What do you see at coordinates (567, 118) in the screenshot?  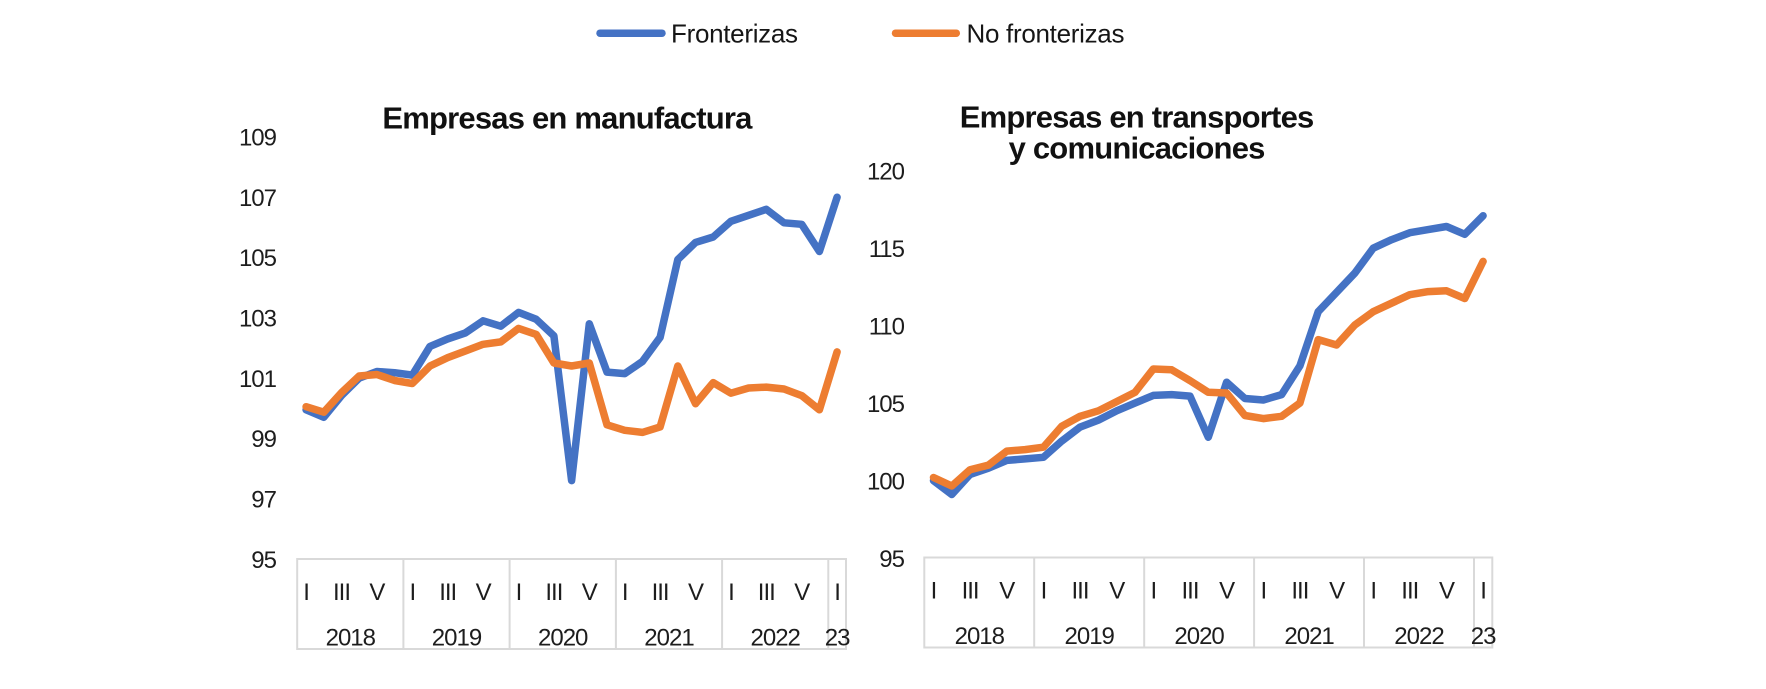 I see `svg-text: Empresas en manufactura` at bounding box center [567, 118].